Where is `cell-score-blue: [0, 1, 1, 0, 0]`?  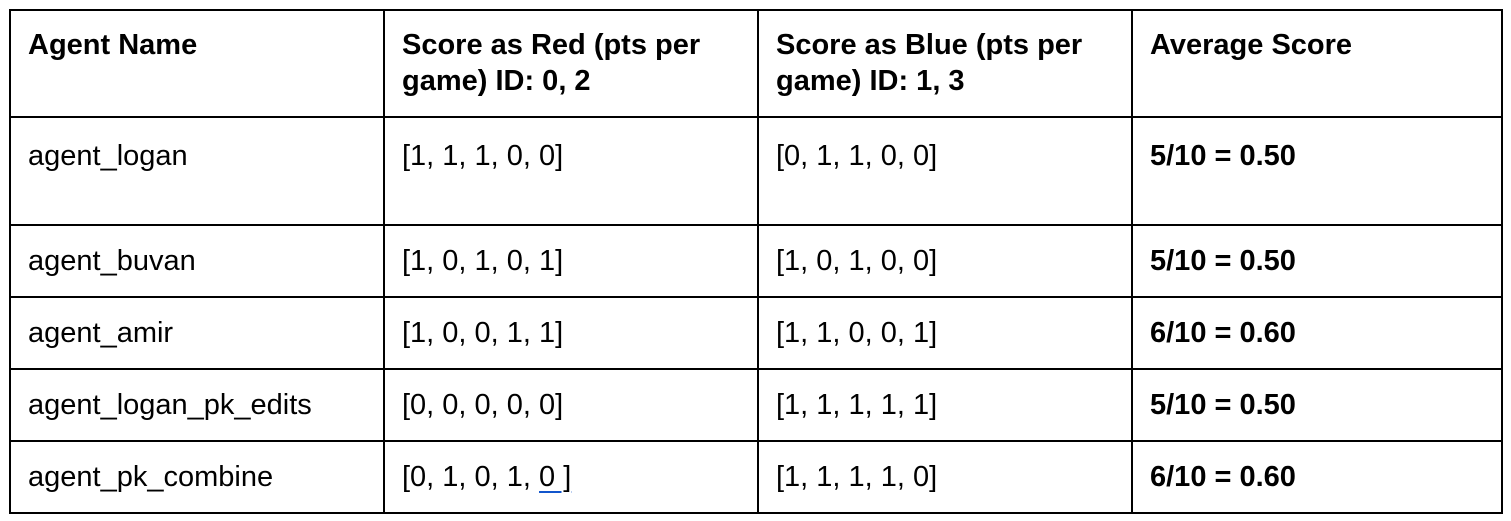
cell-score-blue: [0, 1, 1, 0, 0] is located at coordinates (945, 171).